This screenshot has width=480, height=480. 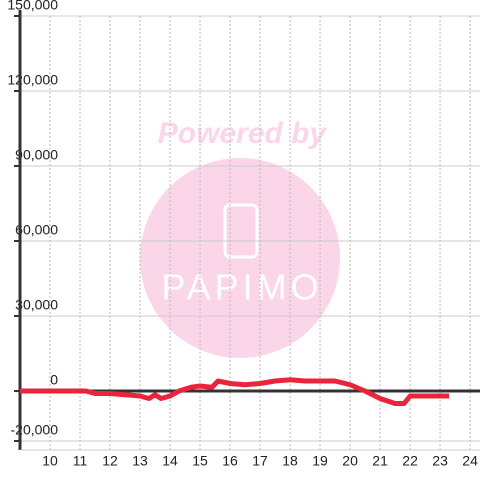 I want to click on x-tick-label: 16, so click(x=230, y=461).